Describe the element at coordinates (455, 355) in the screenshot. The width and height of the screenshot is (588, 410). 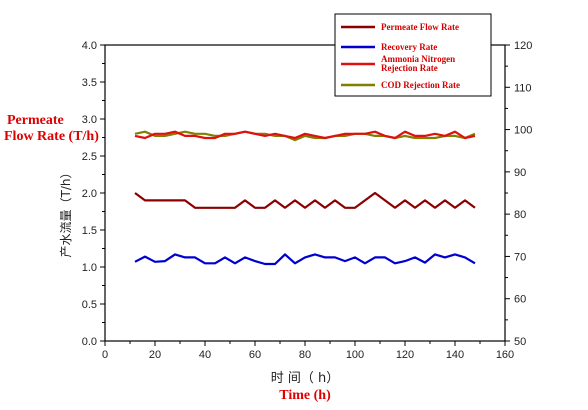
I see `x-tick-label: 140` at that location.